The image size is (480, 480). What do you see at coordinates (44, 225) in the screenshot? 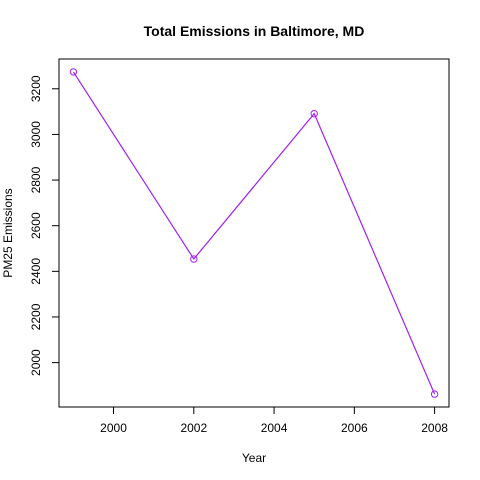
I see `y-axis: 2000 2200 2400 2600 2800 3000 3200` at bounding box center [44, 225].